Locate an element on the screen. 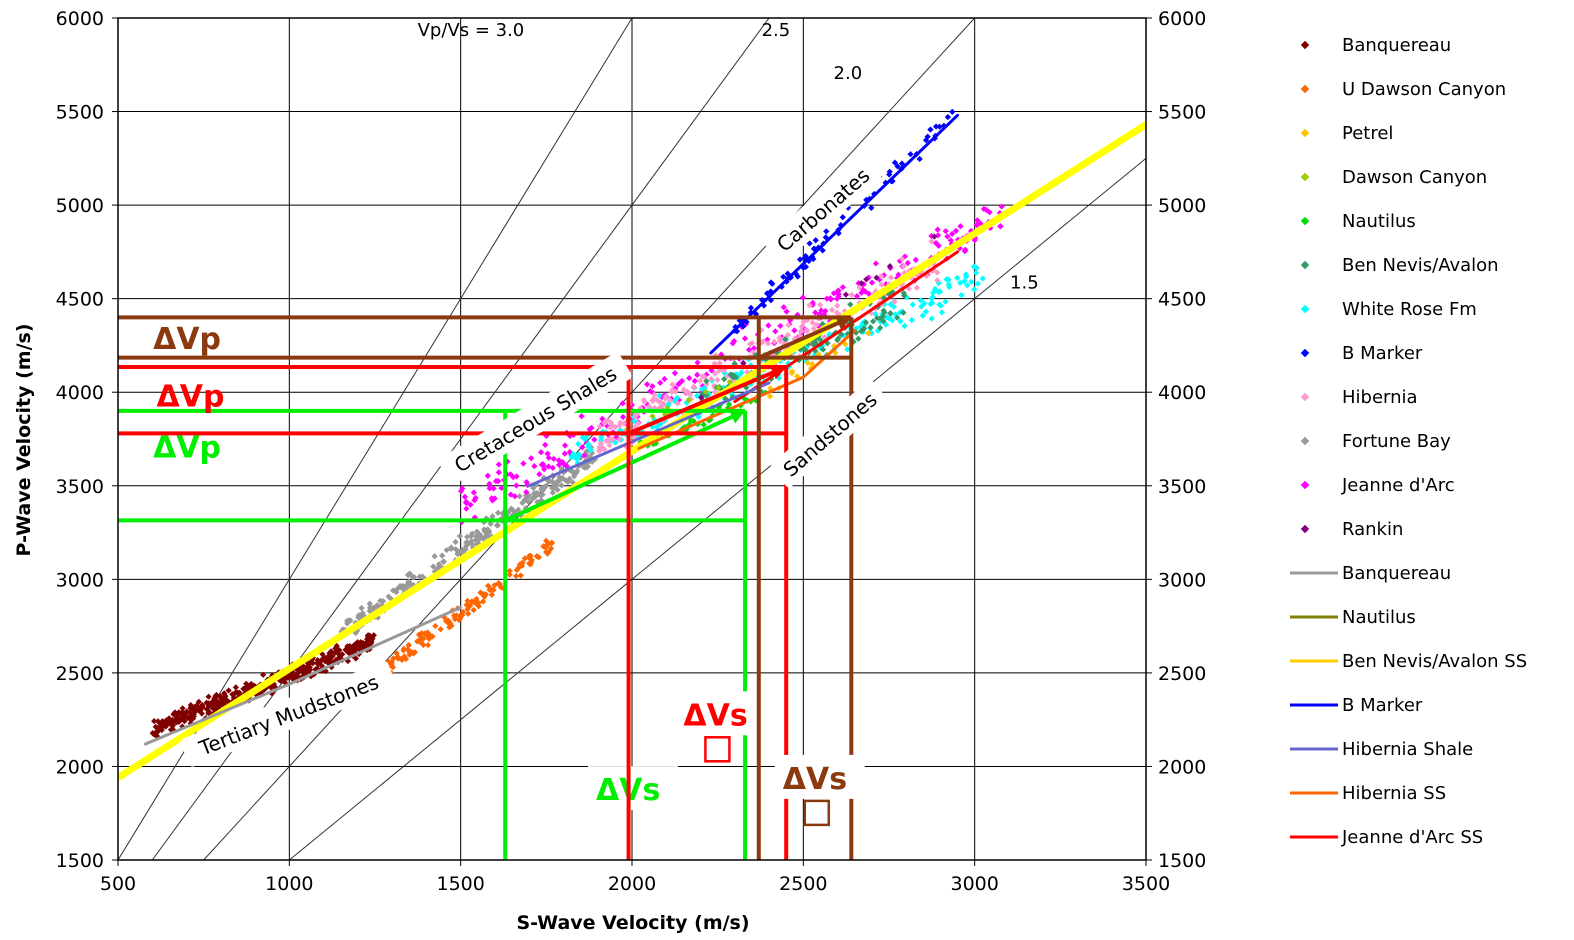 This screenshot has width=1574, height=940. y-tick-label: 3000 is located at coordinates (80, 580).